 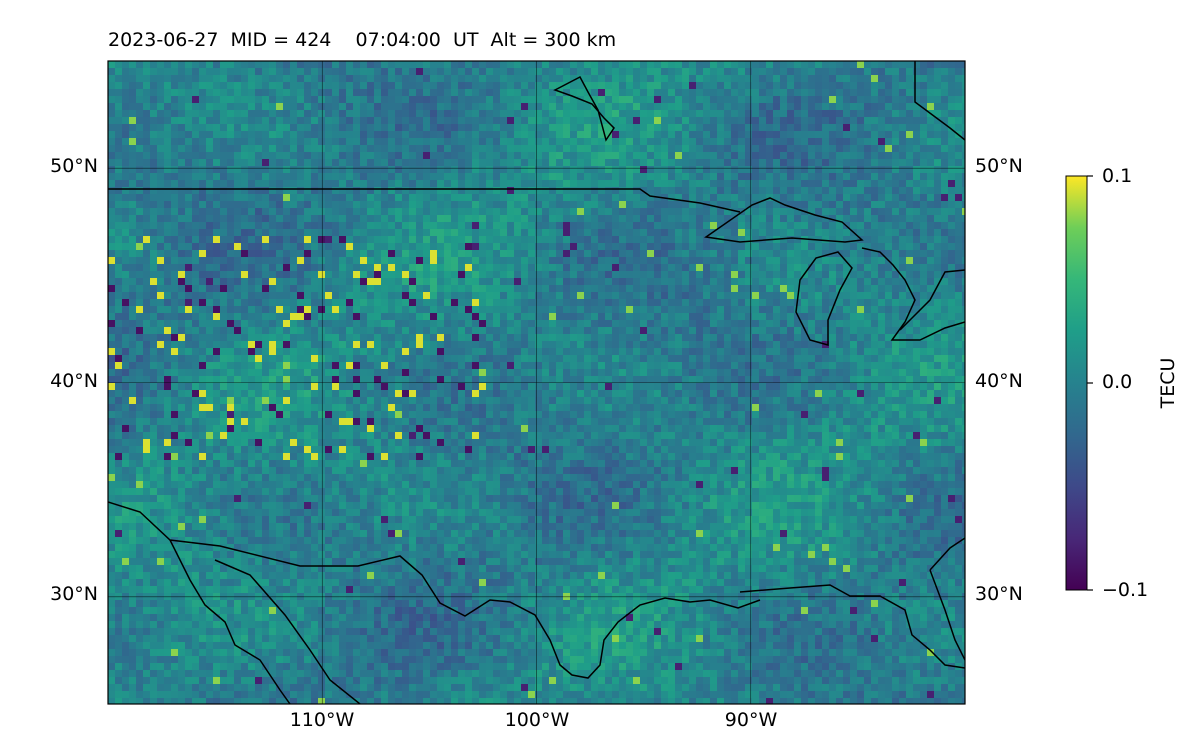 I want to click on baja-peninsula, so click(x=230, y=621).